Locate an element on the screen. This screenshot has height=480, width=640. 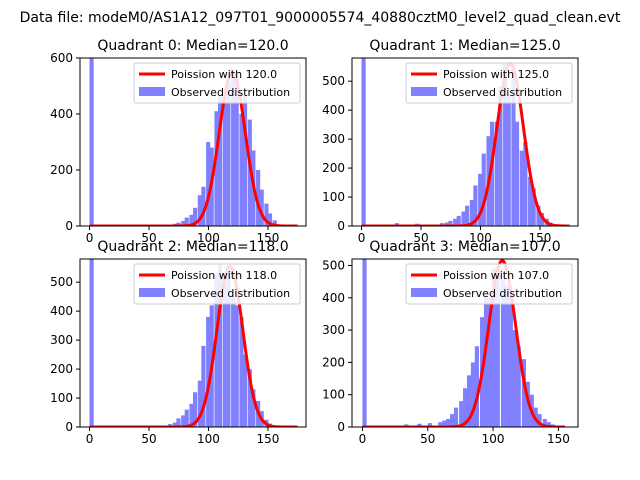
quadrant-1-plot-area is located at coordinates (465, 142).